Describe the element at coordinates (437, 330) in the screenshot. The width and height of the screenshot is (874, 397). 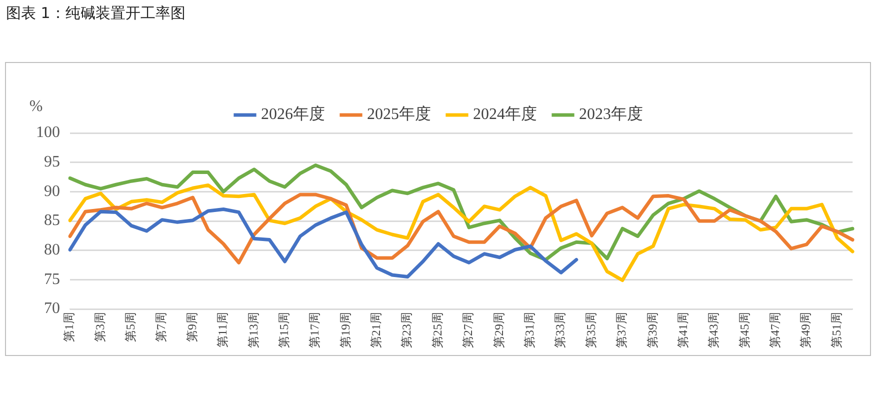
I see `x-tick-label: 第25周` at that location.